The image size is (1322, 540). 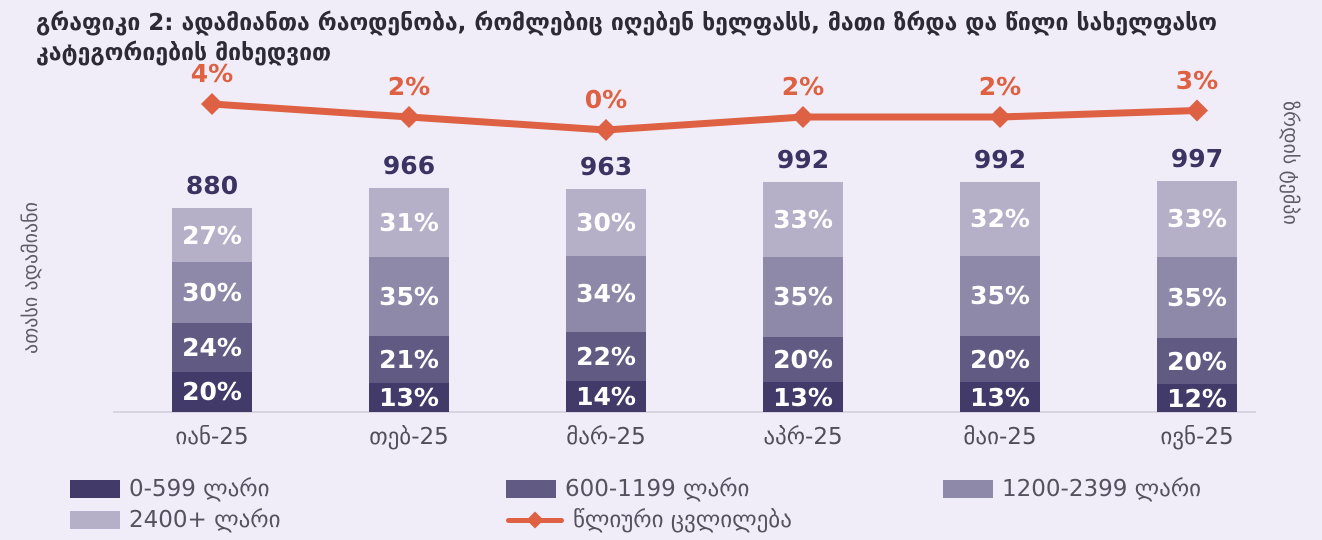 I want to click on legend-item: წლიური ცვლილება, so click(x=649, y=520).